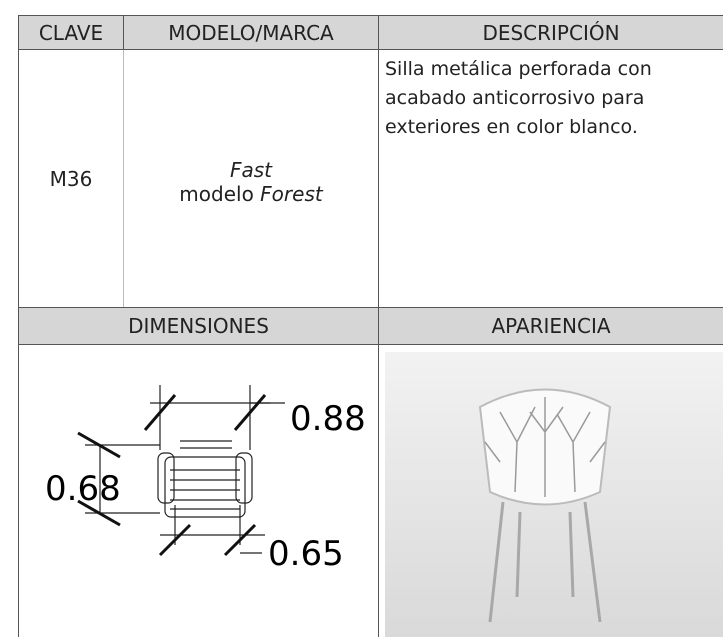 The width and height of the screenshot is (723, 637). Describe the element at coordinates (291, 193) in the screenshot. I see `modelo: Forest` at that location.